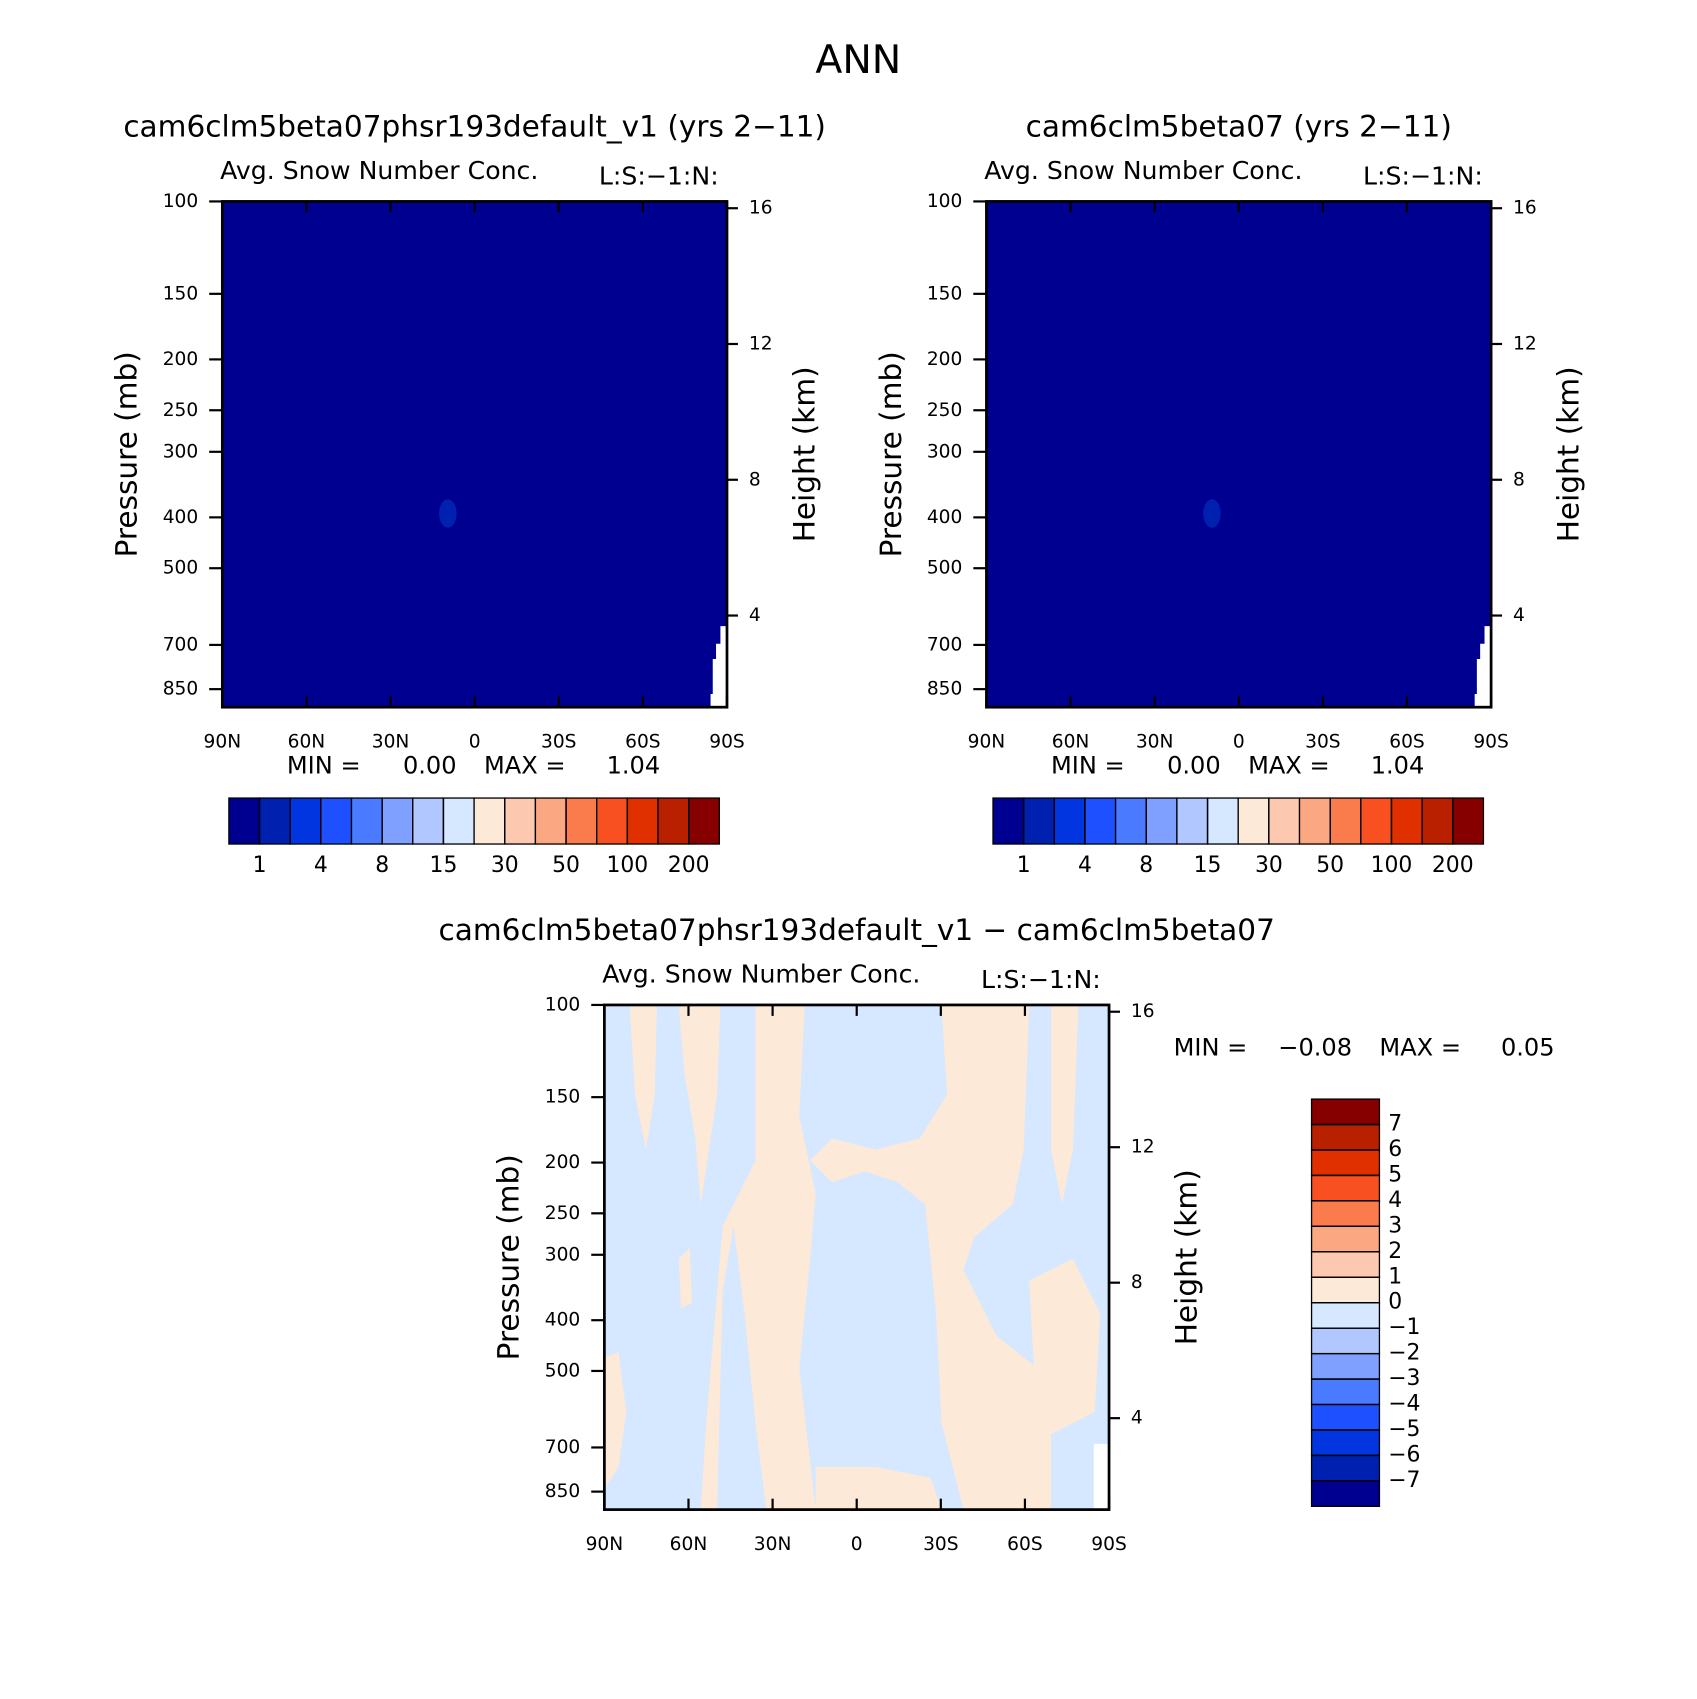 The image size is (1697, 1699). Describe the element at coordinates (1404, 1480) in the screenshot. I see `colorbar-label: −7` at that location.